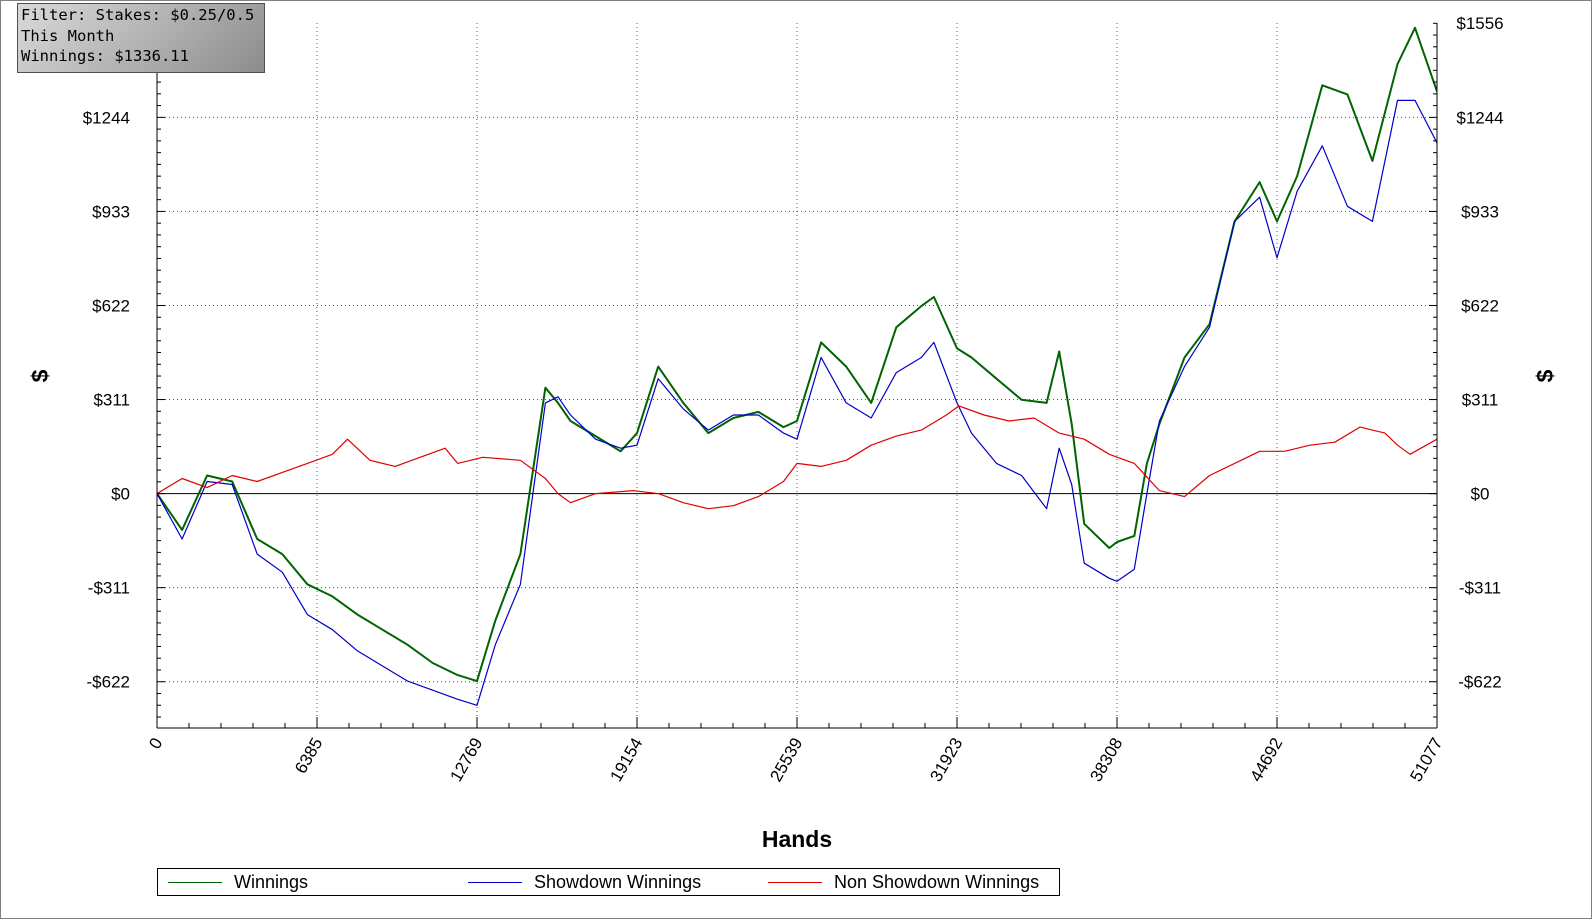  I want to click on y-tick-label-right: -$311, so click(1480, 588).